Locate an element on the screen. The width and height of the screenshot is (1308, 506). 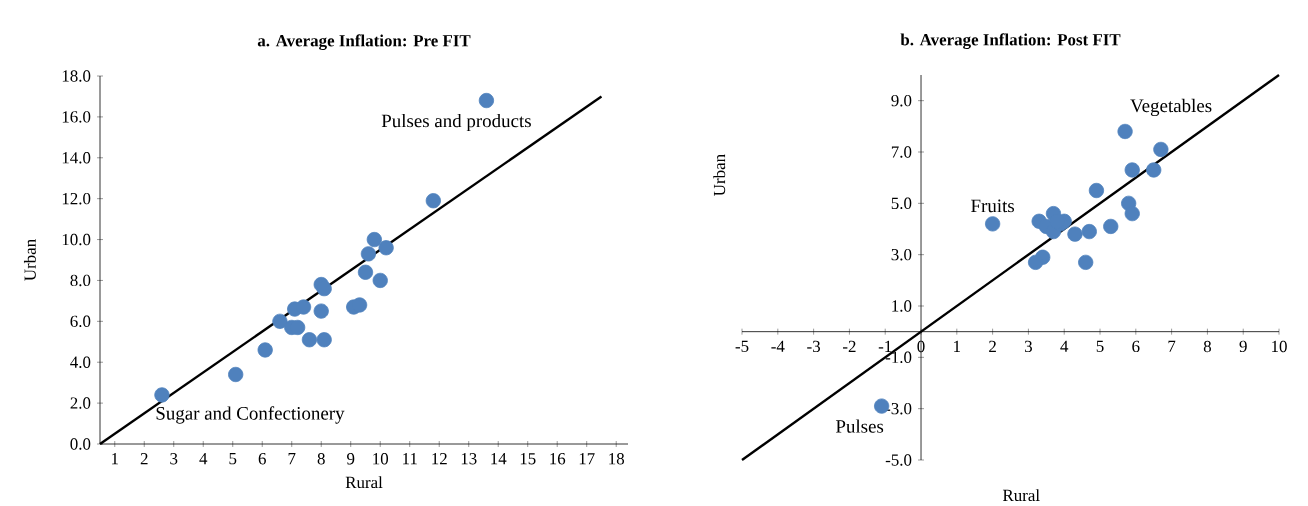
x-tick-label: 14 is located at coordinates (499, 459).